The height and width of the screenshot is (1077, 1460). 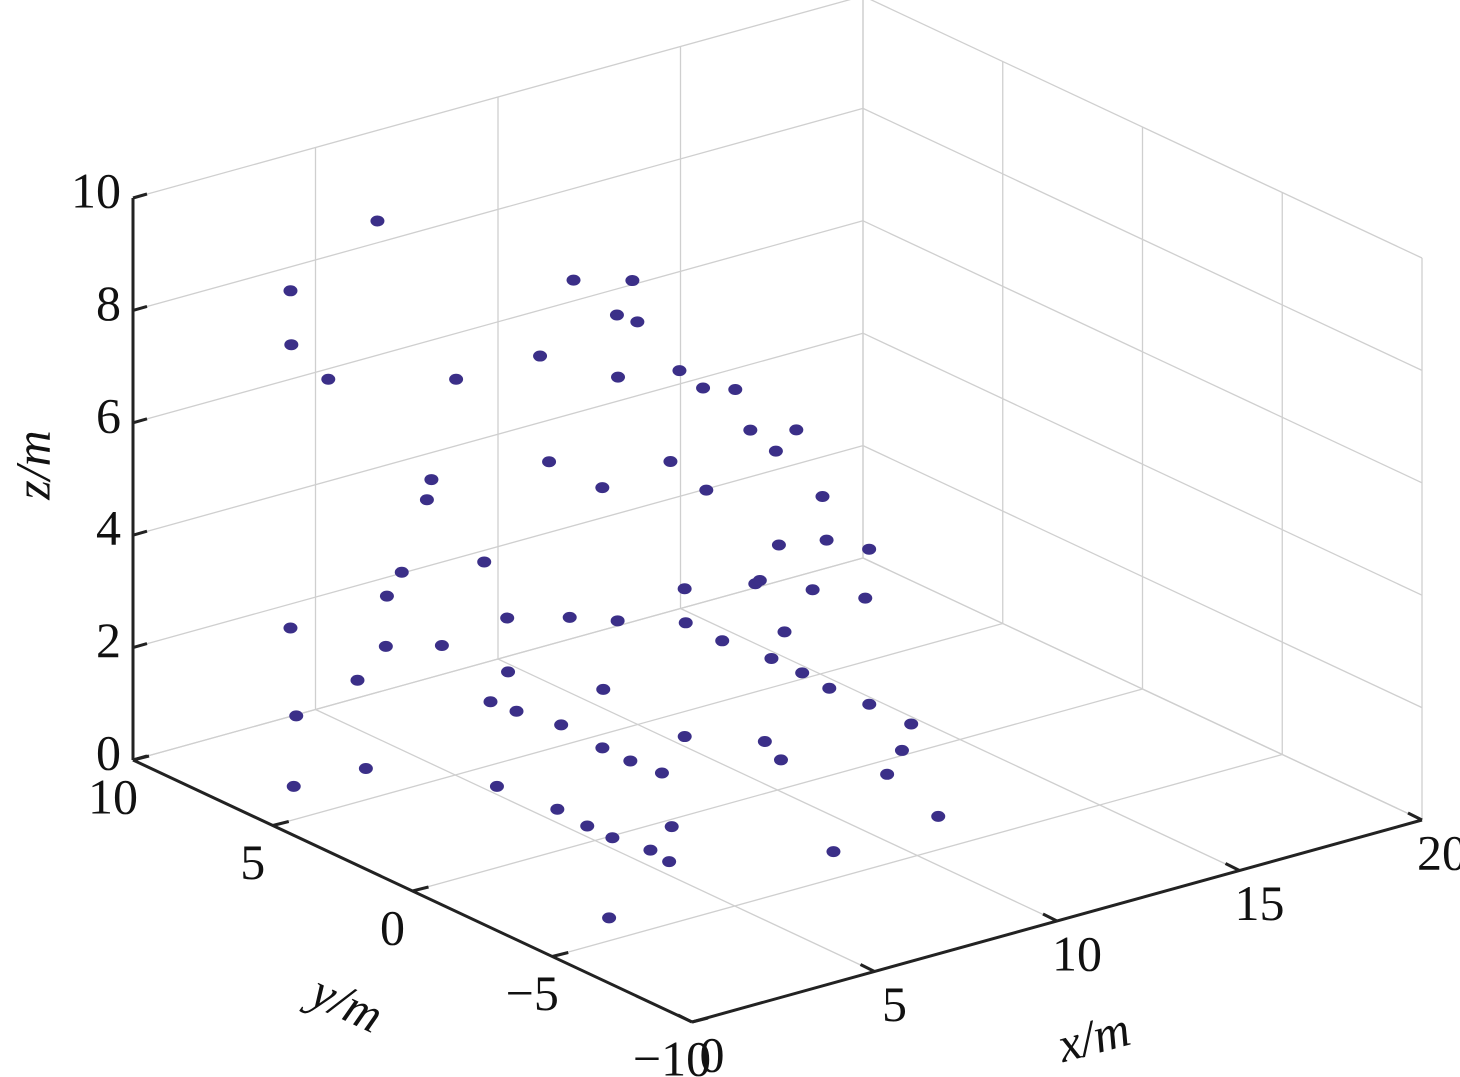 What do you see at coordinates (108, 640) in the screenshot?
I see `z-tick-label: 2` at bounding box center [108, 640].